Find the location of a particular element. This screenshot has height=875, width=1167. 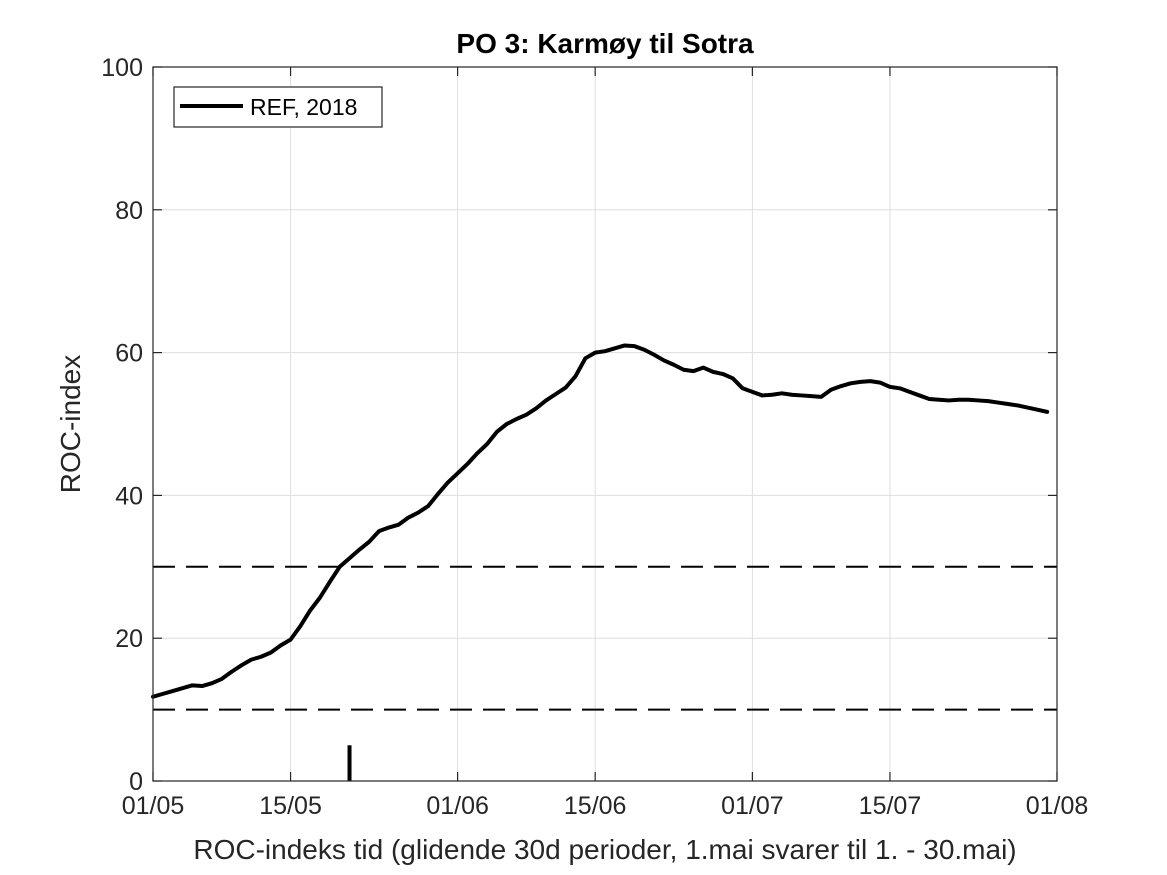

x-tick-label-2: 01/06 is located at coordinates (457, 806).